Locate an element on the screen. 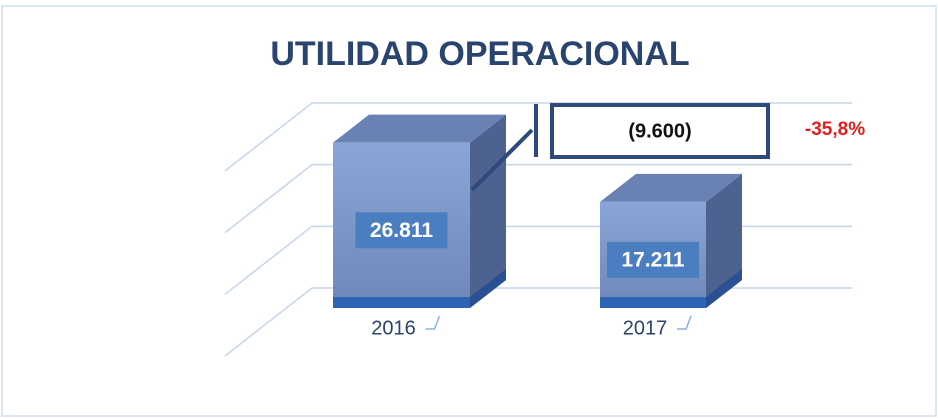  x-tick-label: 2016 is located at coordinates (393, 328).